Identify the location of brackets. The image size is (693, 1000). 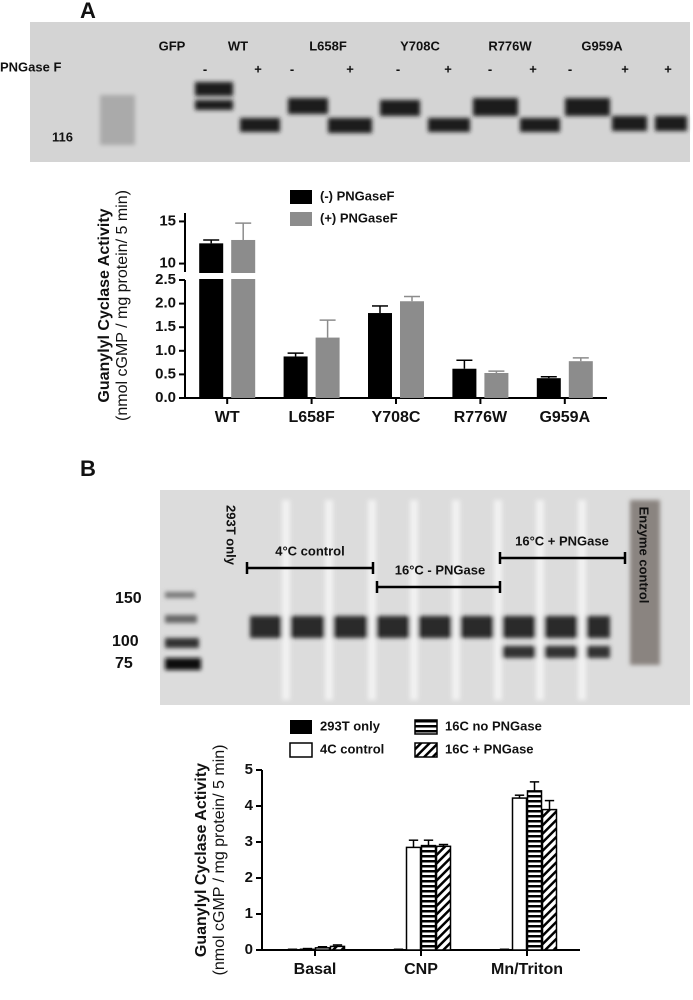
(436, 572).